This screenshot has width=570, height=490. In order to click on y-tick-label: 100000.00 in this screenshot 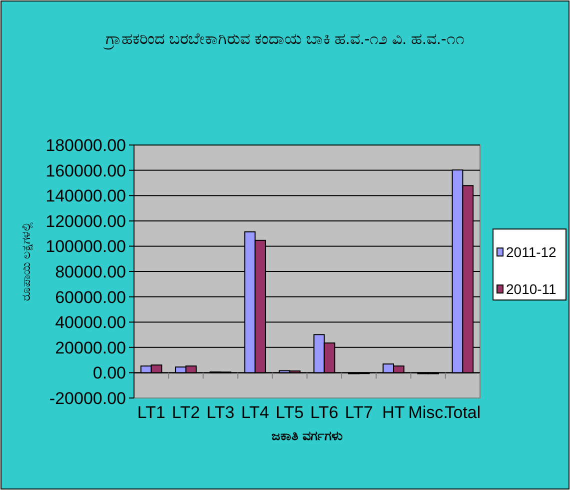, I will do `click(86, 246)`.